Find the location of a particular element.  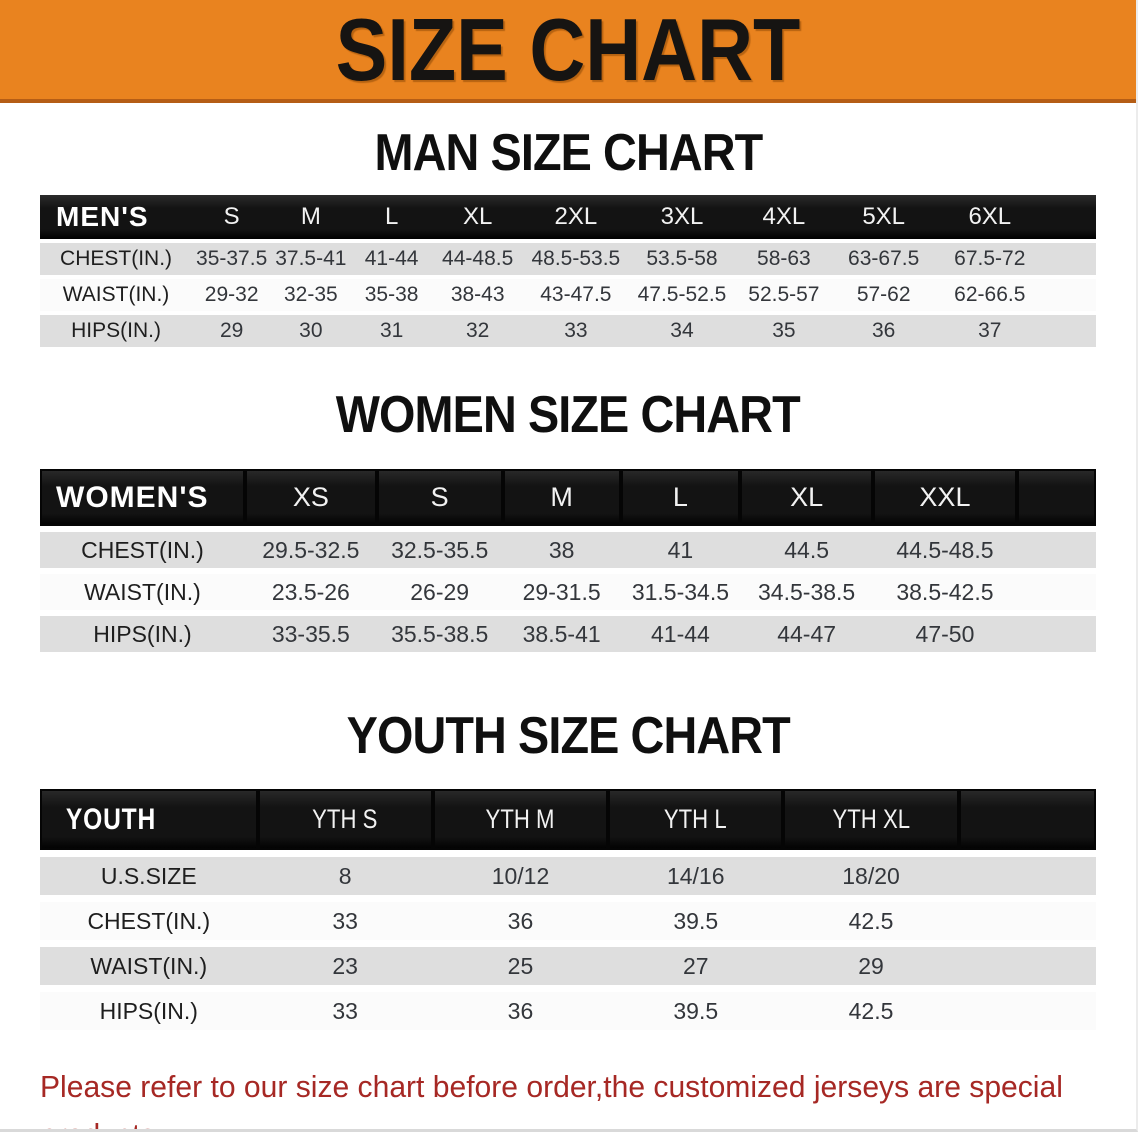

women-size-chart-title: WOMEN SIZE CHART is located at coordinates (568, 415).